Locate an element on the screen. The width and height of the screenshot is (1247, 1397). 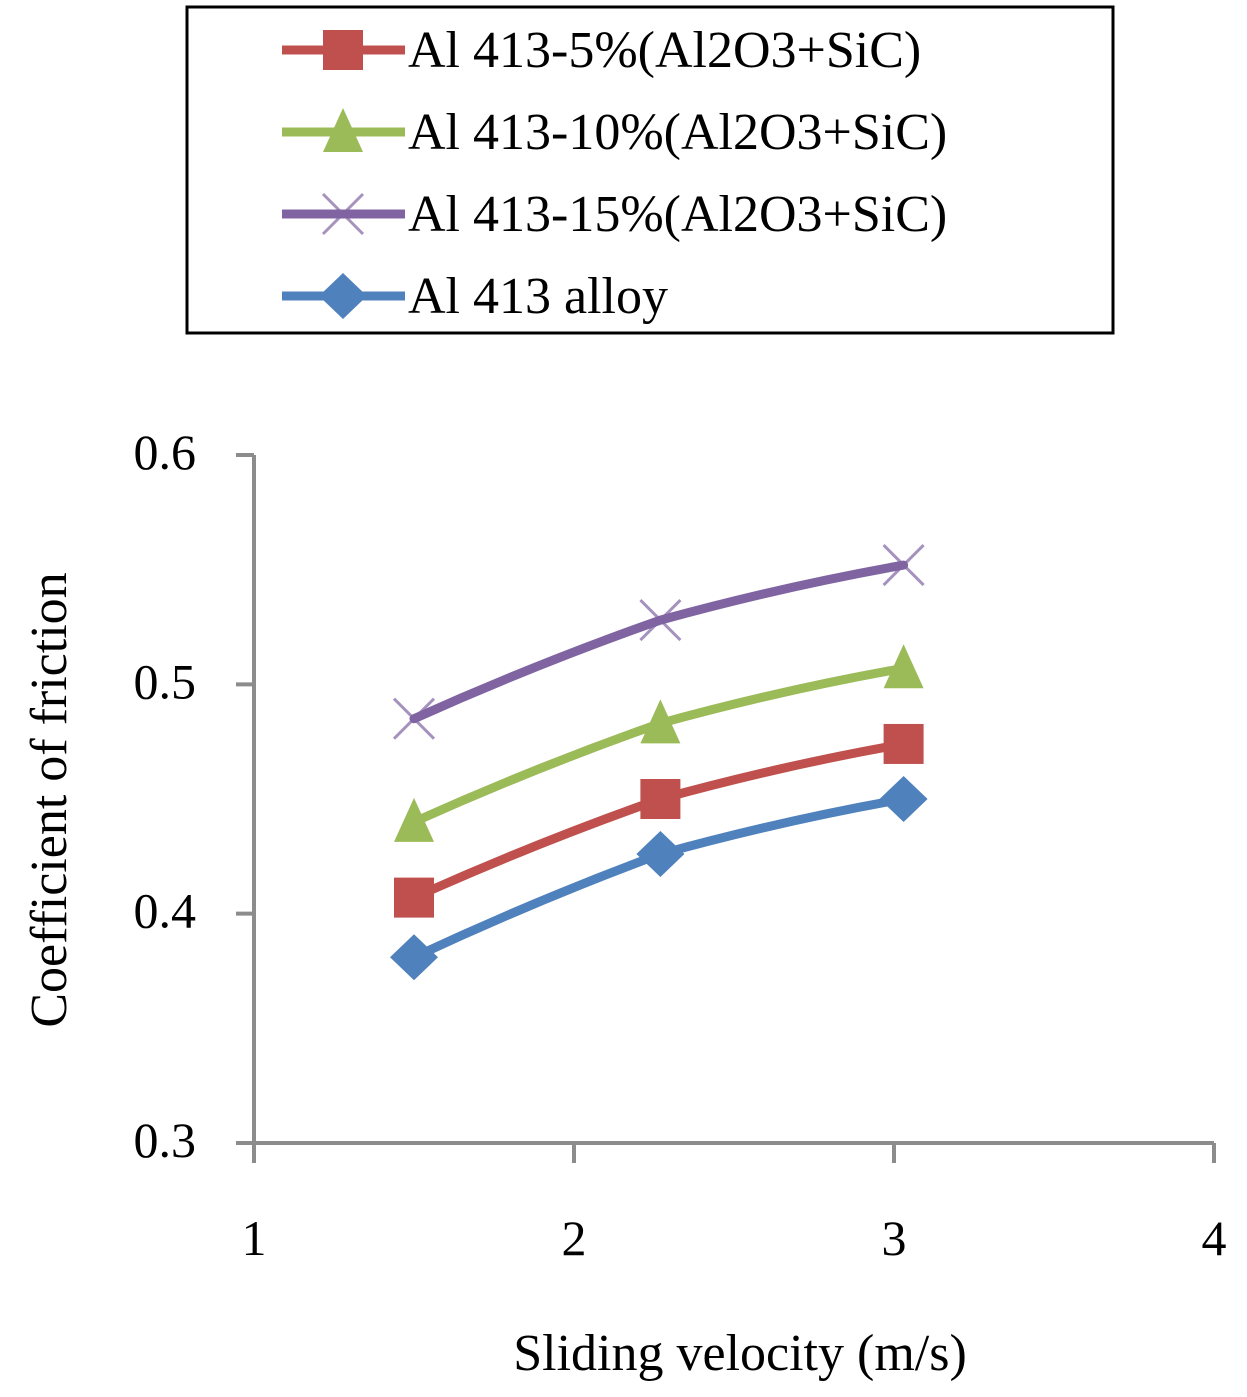
legend-label: Al 413-10%(Al2O3+SiC) is located at coordinates (677, 132).